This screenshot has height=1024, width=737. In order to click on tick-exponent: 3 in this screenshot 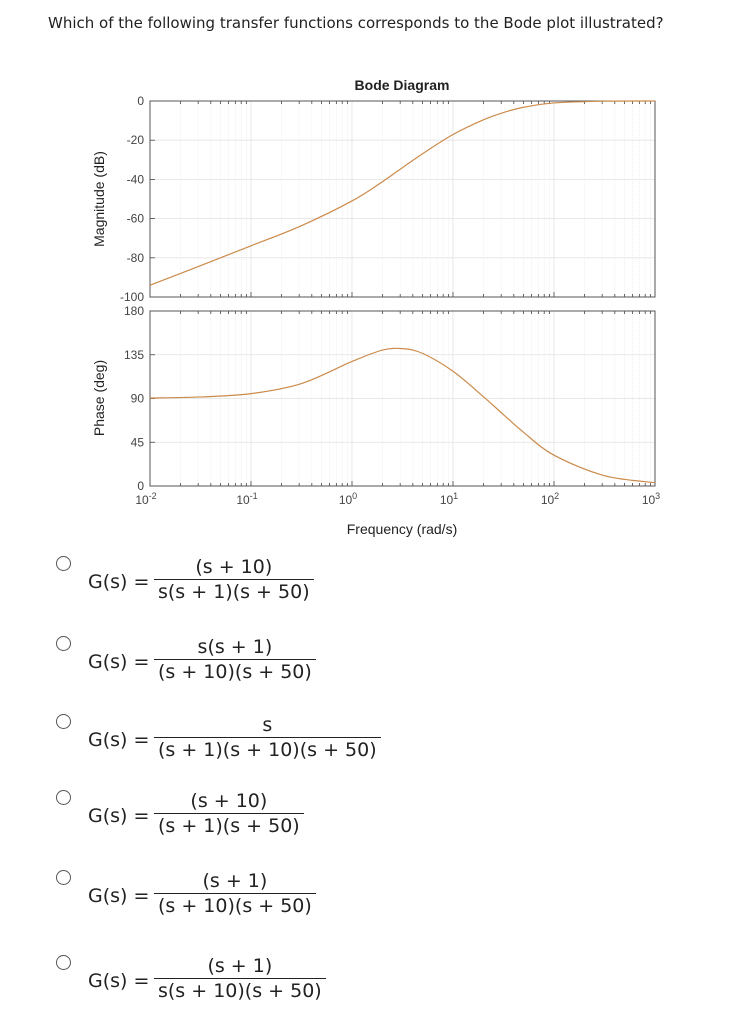, I will do `click(657, 496)`.